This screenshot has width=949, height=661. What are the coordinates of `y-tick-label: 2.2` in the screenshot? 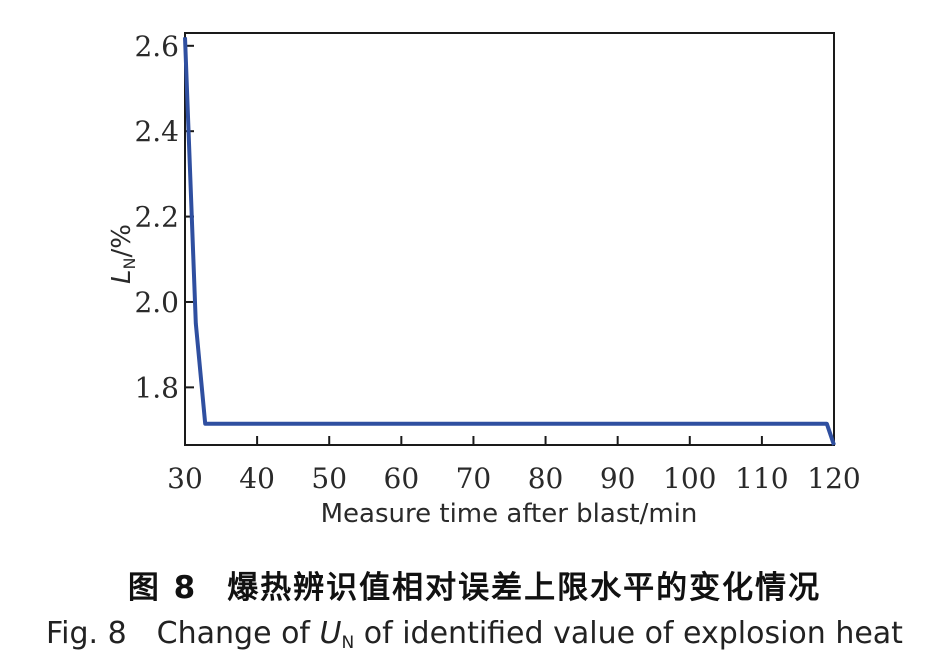 It's located at (156, 217).